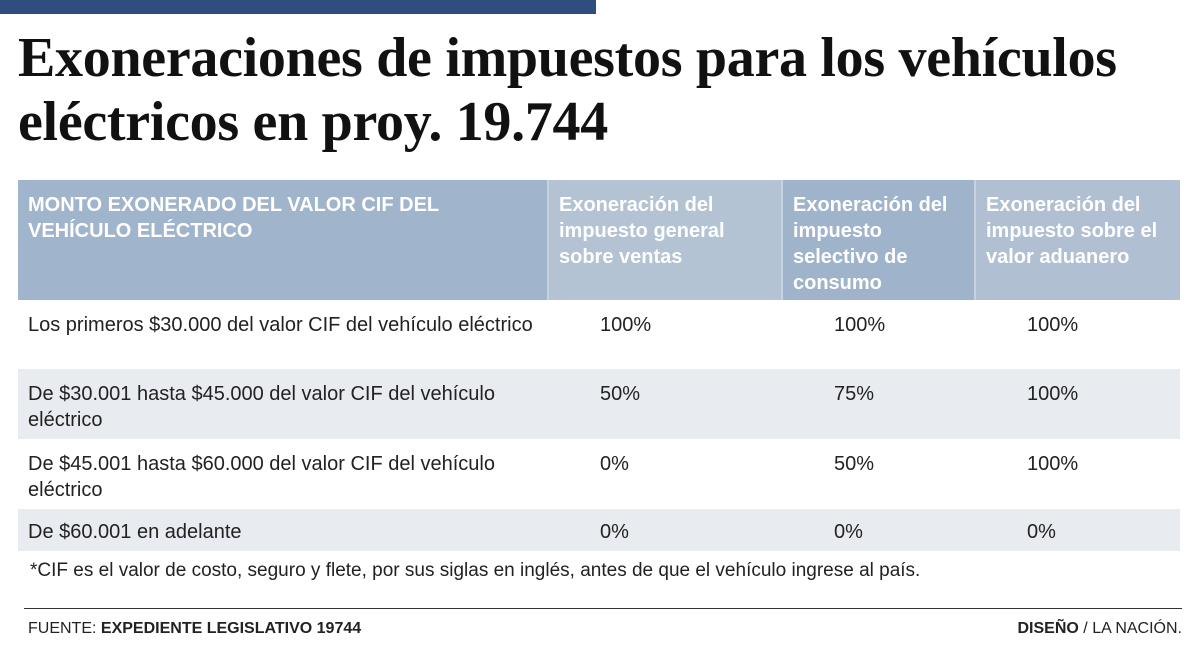 Image resolution: width=1200 pixels, height=654 pixels. I want to click on table-row: De $60.001 en adelante 0% 0% 0%, so click(599, 530).